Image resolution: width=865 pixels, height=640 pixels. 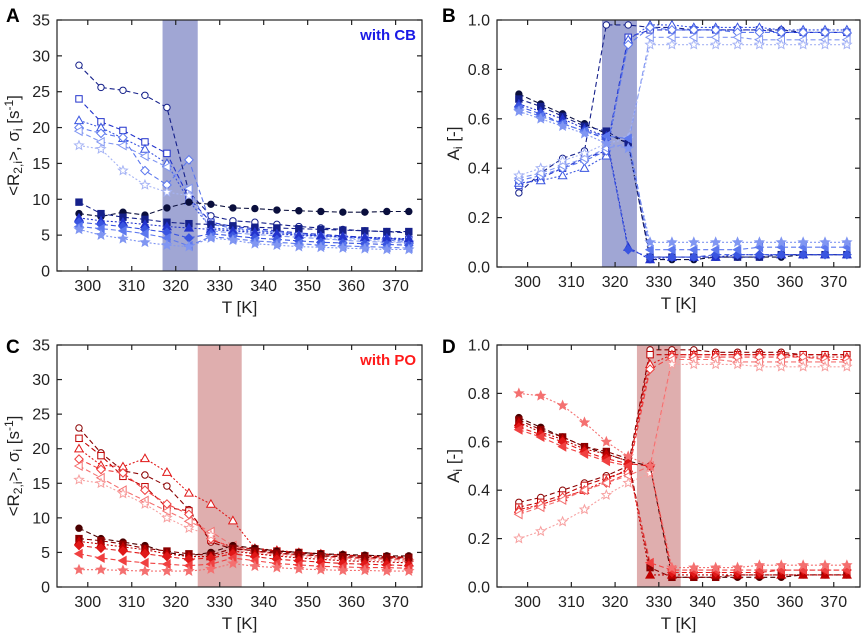 What do you see at coordinates (13, 16) in the screenshot?
I see `panel-letter: A` at bounding box center [13, 16].